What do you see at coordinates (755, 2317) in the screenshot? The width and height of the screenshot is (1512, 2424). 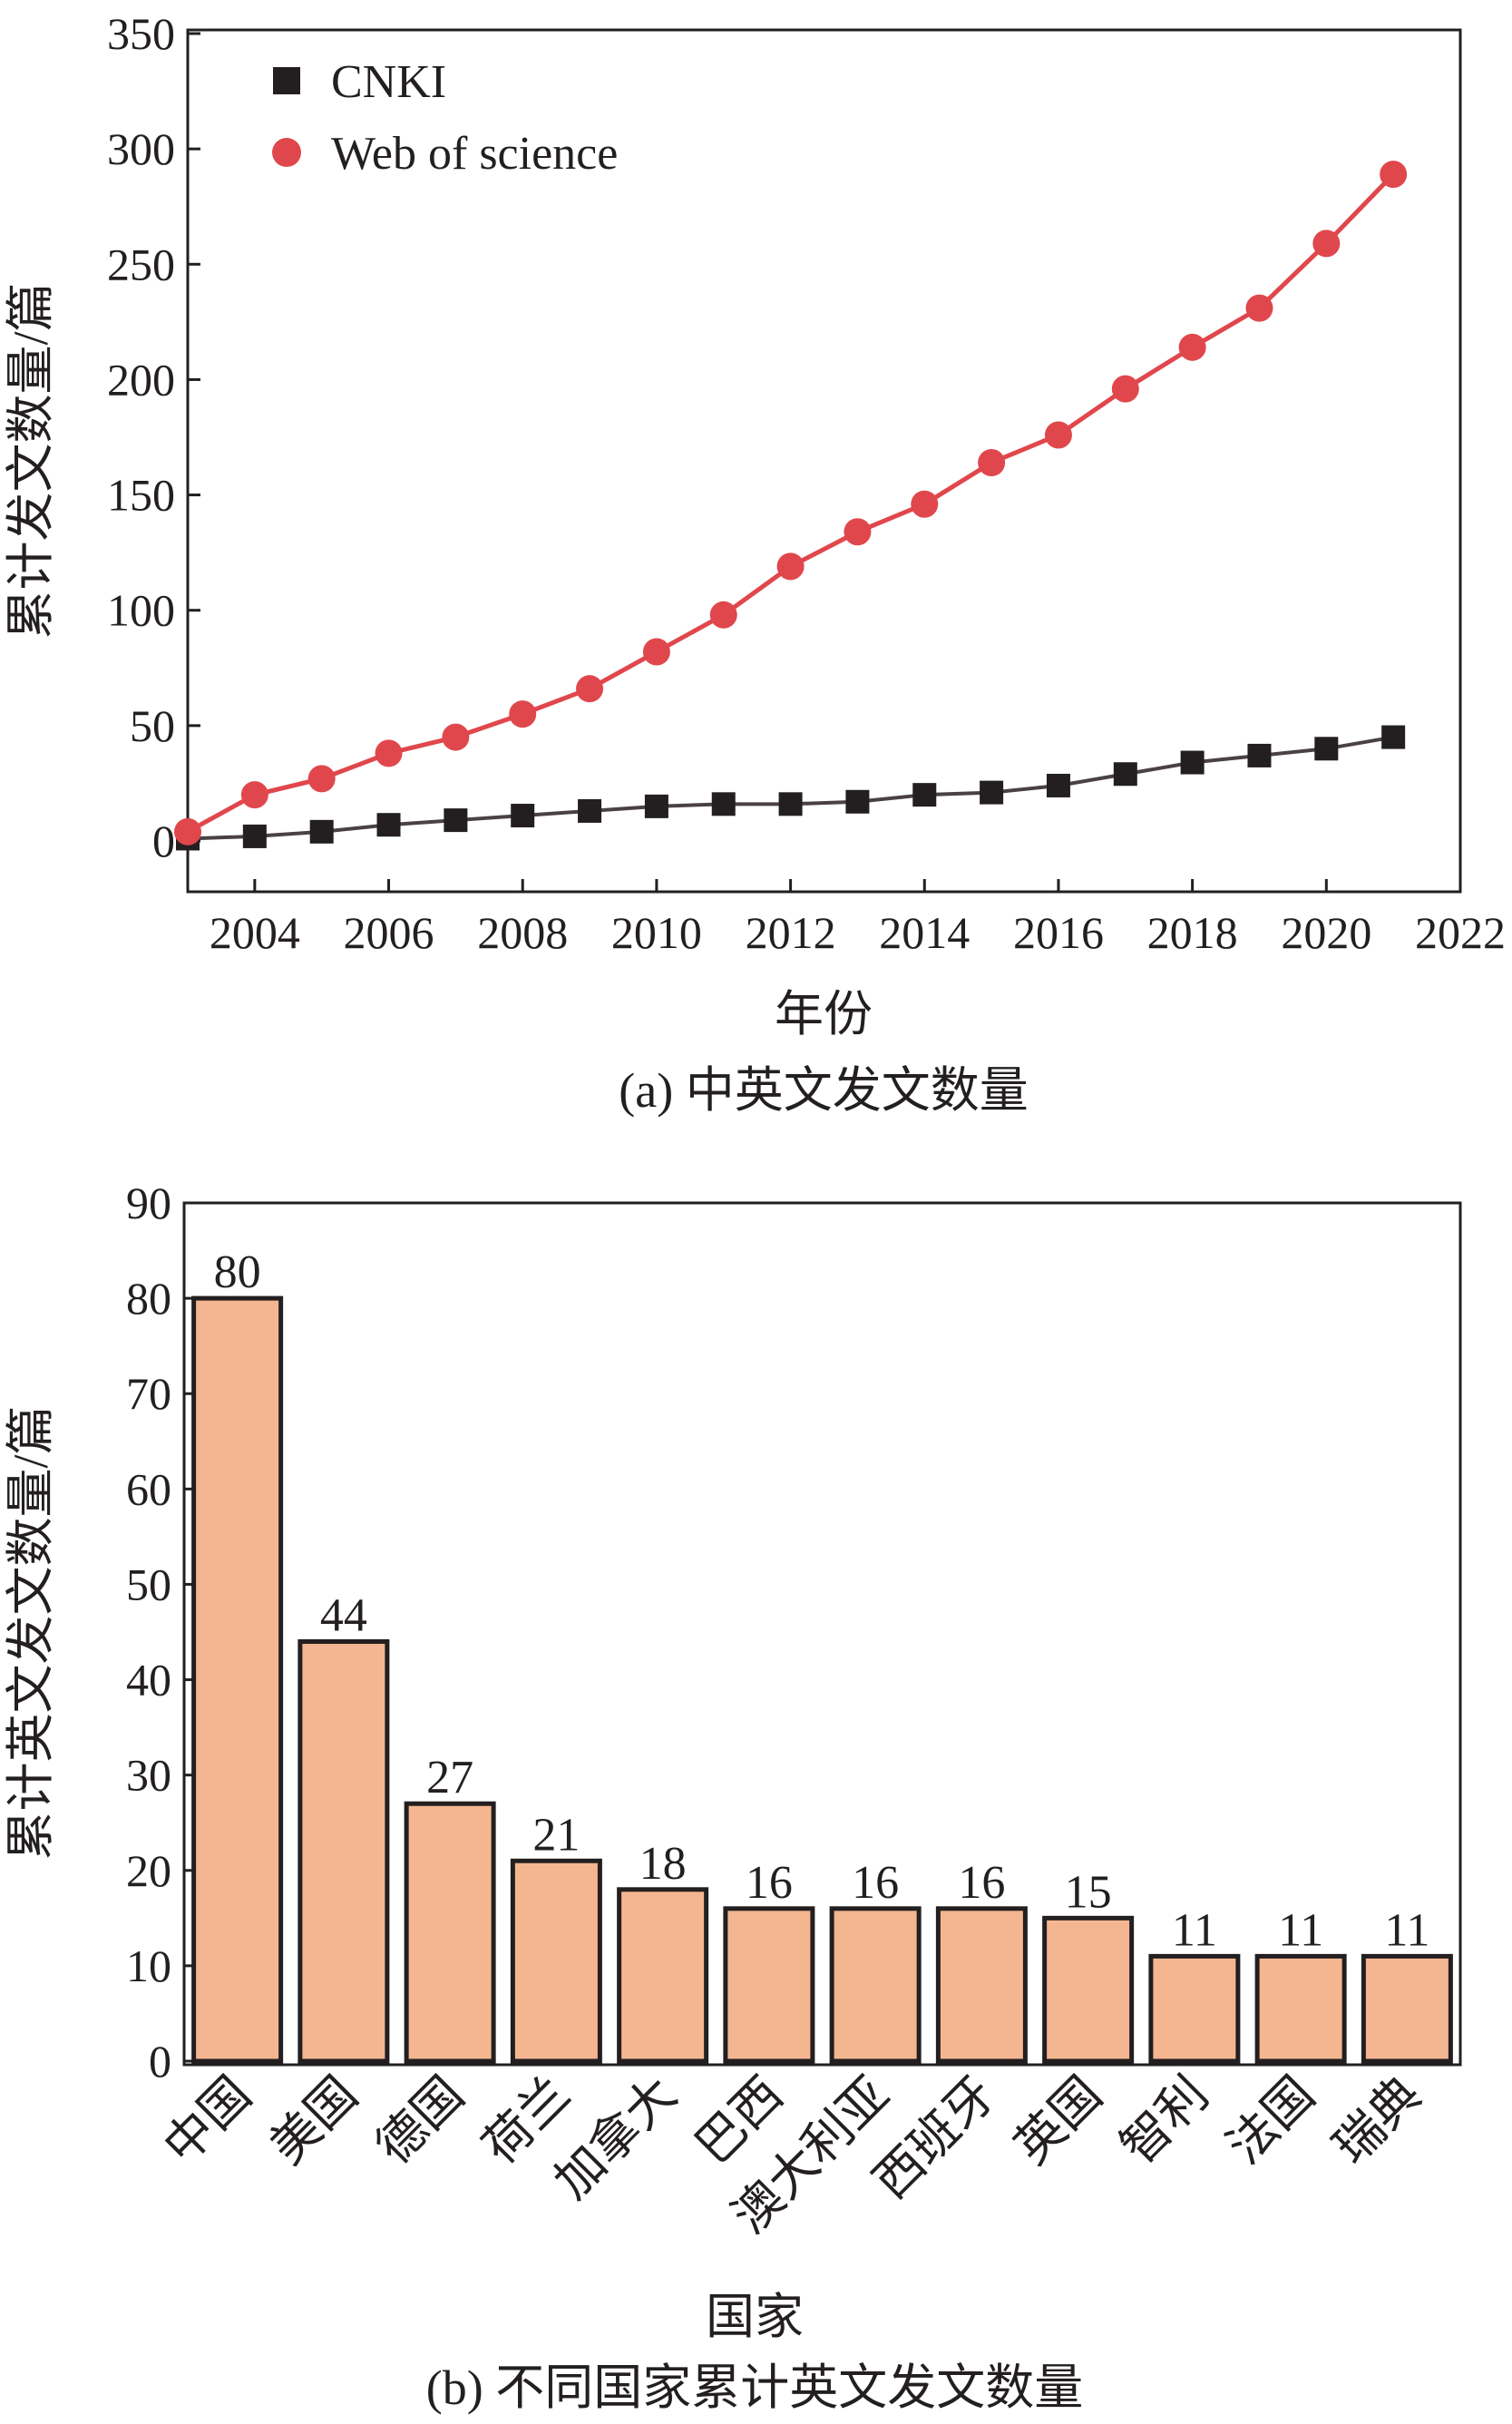 I see `x-axis-title-b: 国家` at bounding box center [755, 2317].